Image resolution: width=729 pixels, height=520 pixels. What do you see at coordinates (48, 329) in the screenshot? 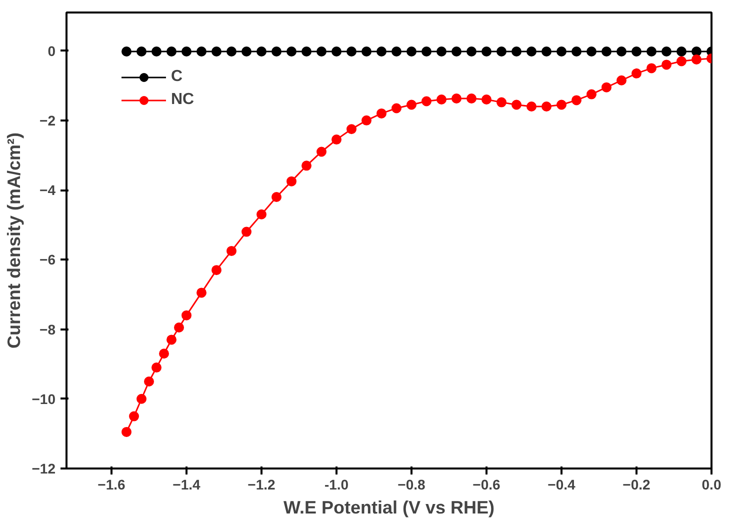
I see `y-tick-label: −8` at bounding box center [48, 329].